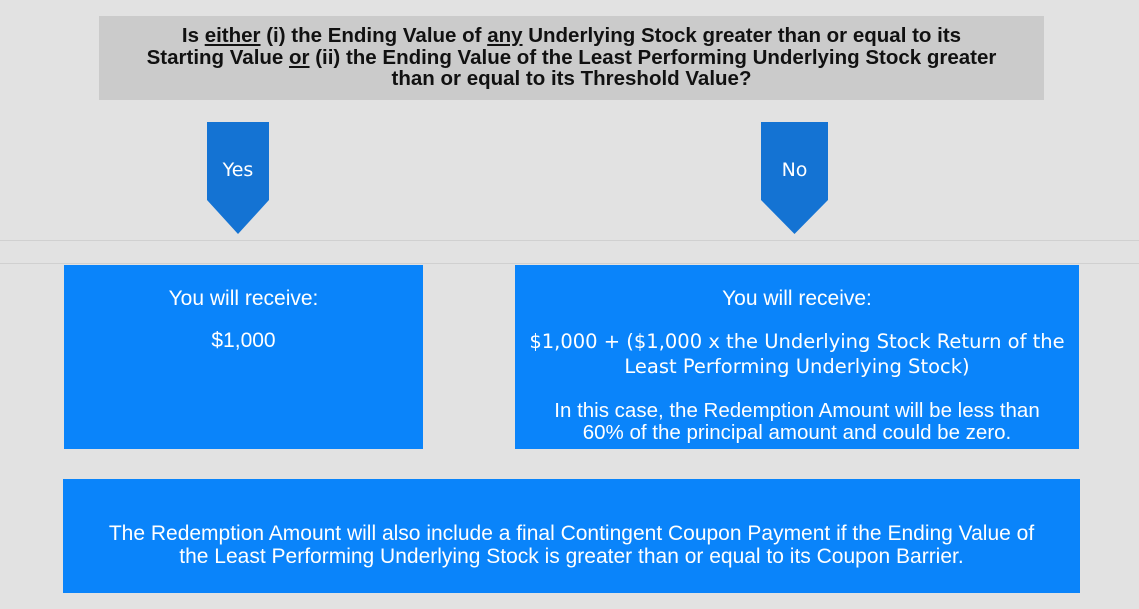 The width and height of the screenshot is (1139, 609). I want to click on outcome-no-heading: You will receive:, so click(797, 298).